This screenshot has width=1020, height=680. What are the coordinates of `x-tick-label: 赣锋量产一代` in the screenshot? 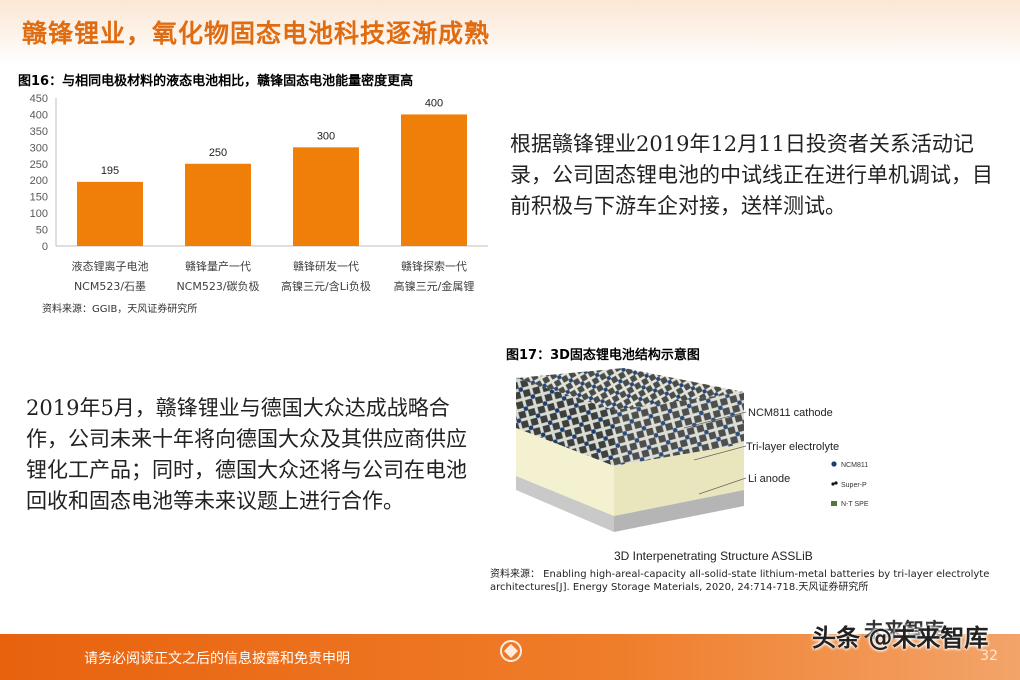 It's located at (218, 266).